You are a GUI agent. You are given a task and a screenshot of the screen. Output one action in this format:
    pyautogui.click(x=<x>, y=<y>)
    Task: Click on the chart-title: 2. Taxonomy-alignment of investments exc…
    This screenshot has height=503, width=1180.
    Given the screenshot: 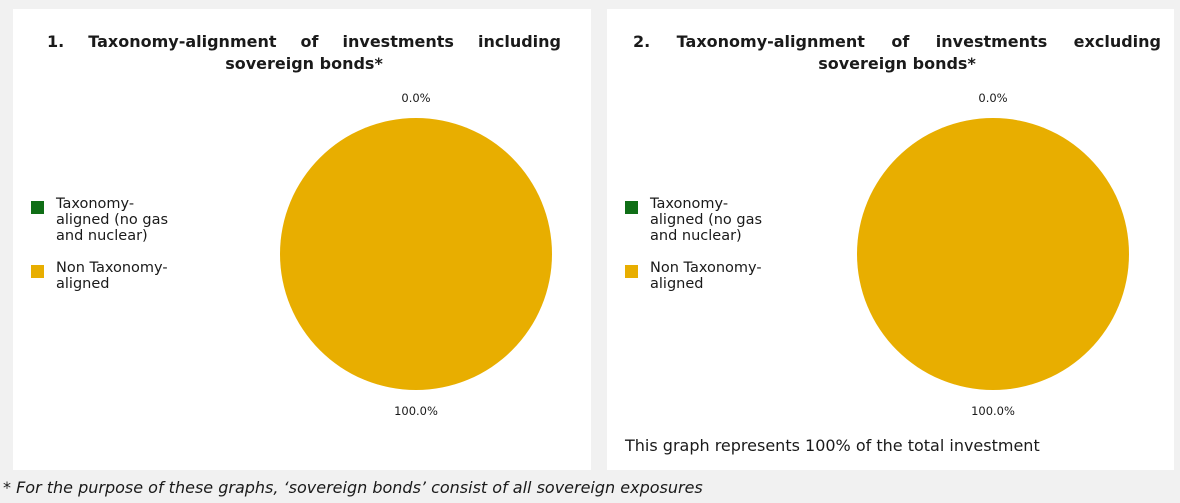 What is the action you would take?
    pyautogui.click(x=897, y=52)
    